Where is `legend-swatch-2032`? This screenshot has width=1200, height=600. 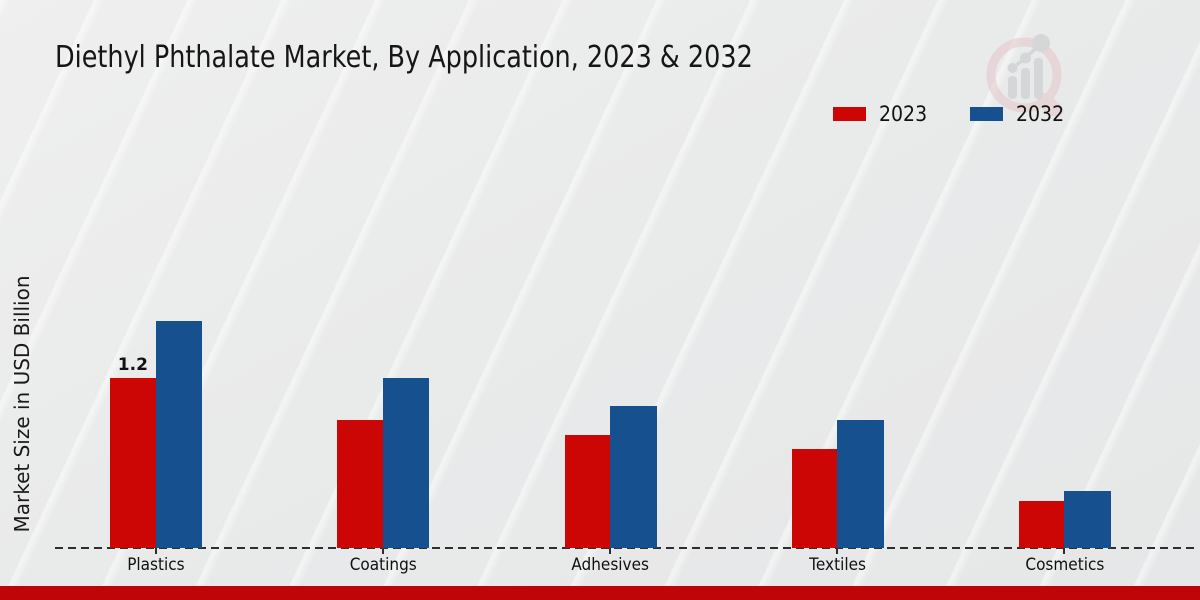 legend-swatch-2032 is located at coordinates (987, 114).